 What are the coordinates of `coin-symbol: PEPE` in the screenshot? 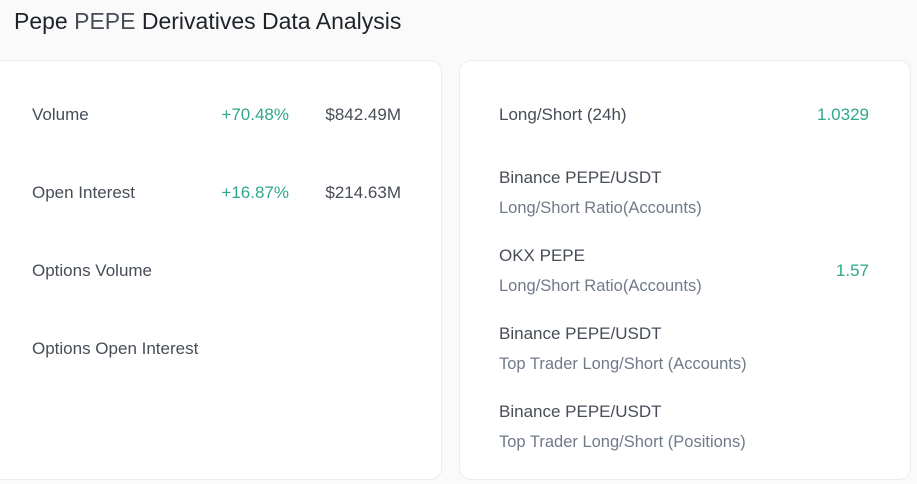 It's located at (105, 21).